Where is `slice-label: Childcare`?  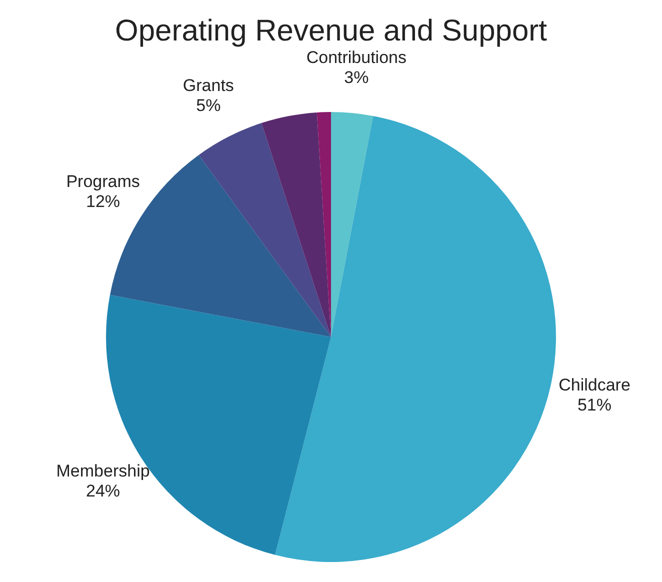
slice-label: Childcare is located at coordinates (594, 385).